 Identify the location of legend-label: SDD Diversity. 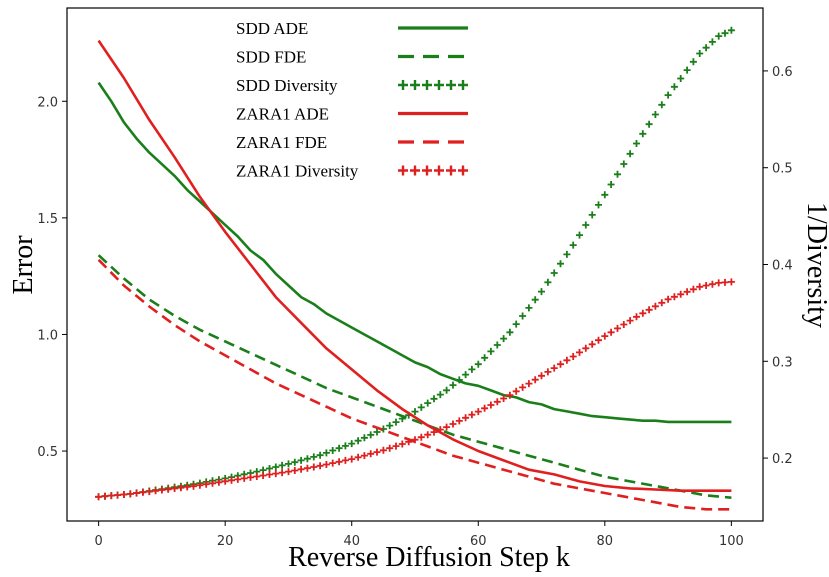
(287, 85).